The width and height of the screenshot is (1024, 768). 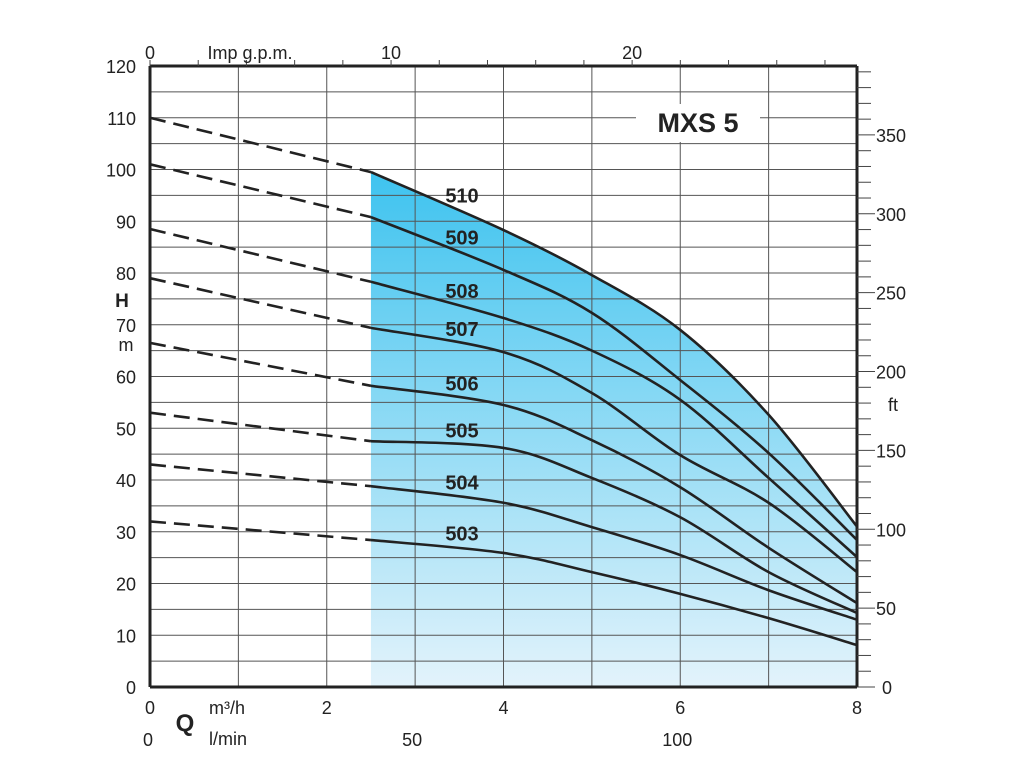 What do you see at coordinates (228, 739) in the screenshot?
I see `x-axis-units-lmin: l/min` at bounding box center [228, 739].